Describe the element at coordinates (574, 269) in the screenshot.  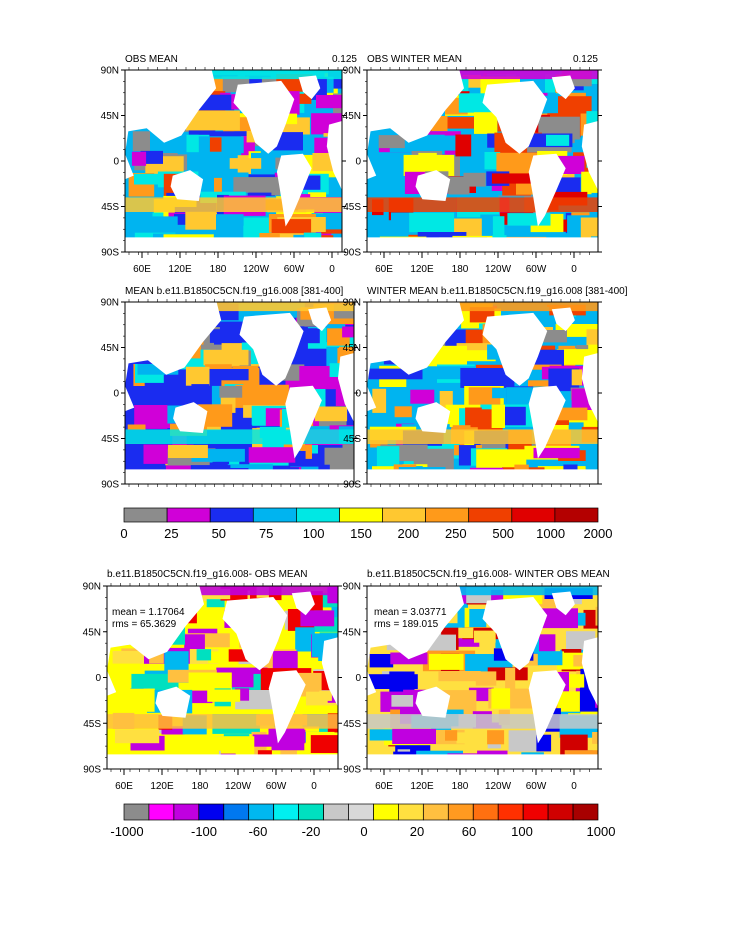
I see `x-tick-label: 0` at that location.